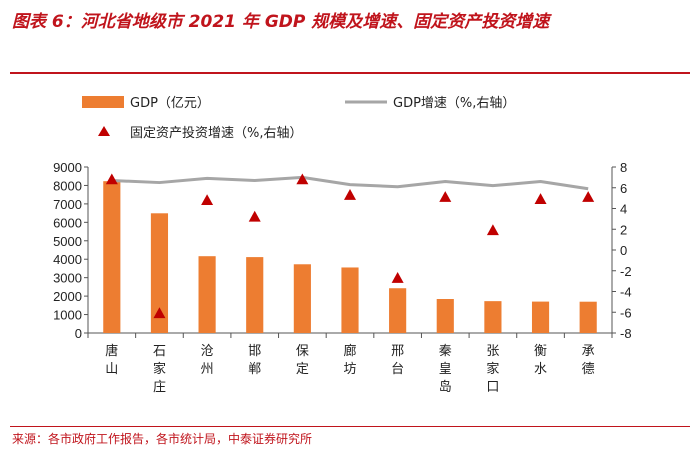  What do you see at coordinates (349, 360) in the screenshot?
I see `category-label: 廊坊` at bounding box center [349, 360].